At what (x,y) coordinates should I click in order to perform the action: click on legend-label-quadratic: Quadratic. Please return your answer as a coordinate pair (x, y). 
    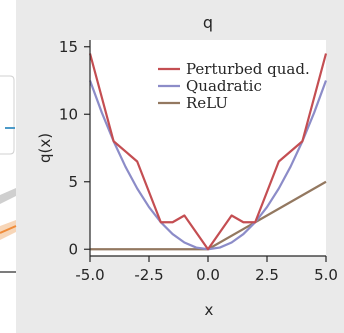
    Looking at the image, I should click on (224, 86).